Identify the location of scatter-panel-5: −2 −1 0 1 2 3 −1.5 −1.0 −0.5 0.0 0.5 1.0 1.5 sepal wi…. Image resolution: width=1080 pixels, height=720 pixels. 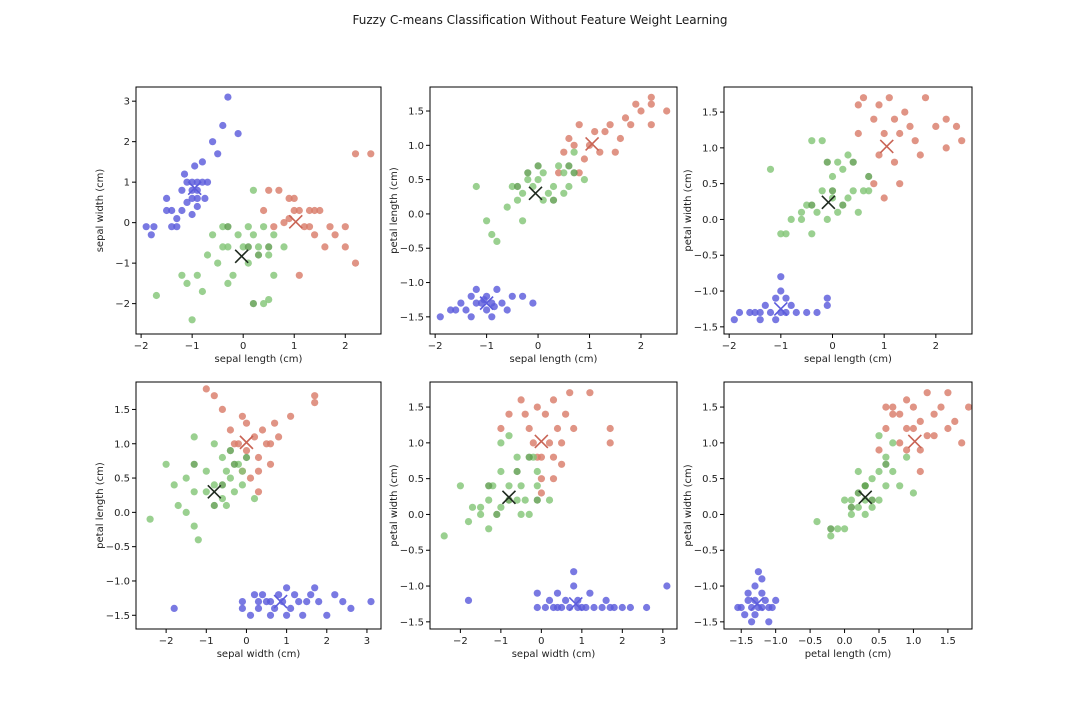
(533, 520).